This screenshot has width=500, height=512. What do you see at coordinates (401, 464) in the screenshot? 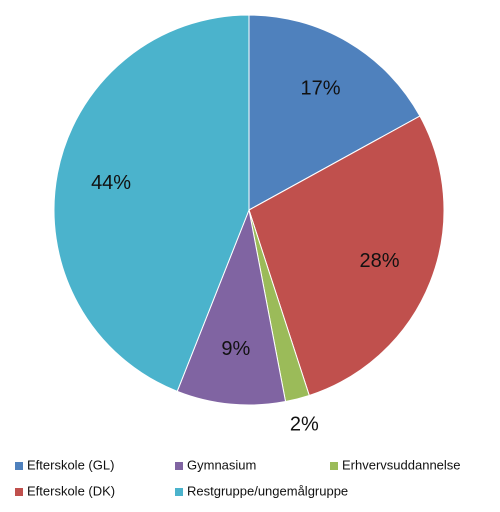
I see `legend-label: Erhvervsuddannelse` at bounding box center [401, 464].